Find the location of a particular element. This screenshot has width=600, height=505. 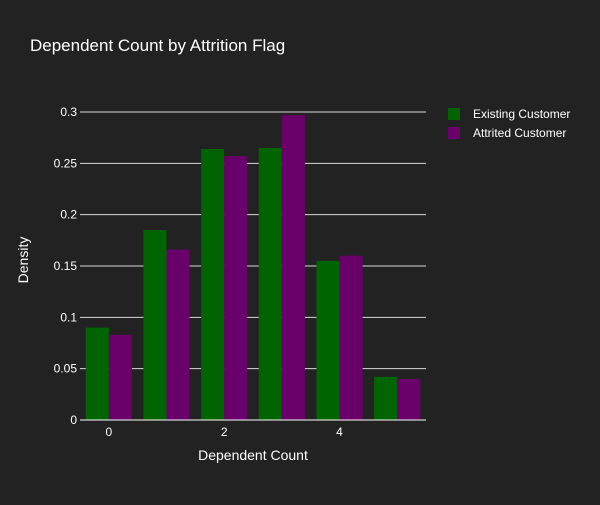

x-tick-labels: 0 2 4 is located at coordinates (224, 432).